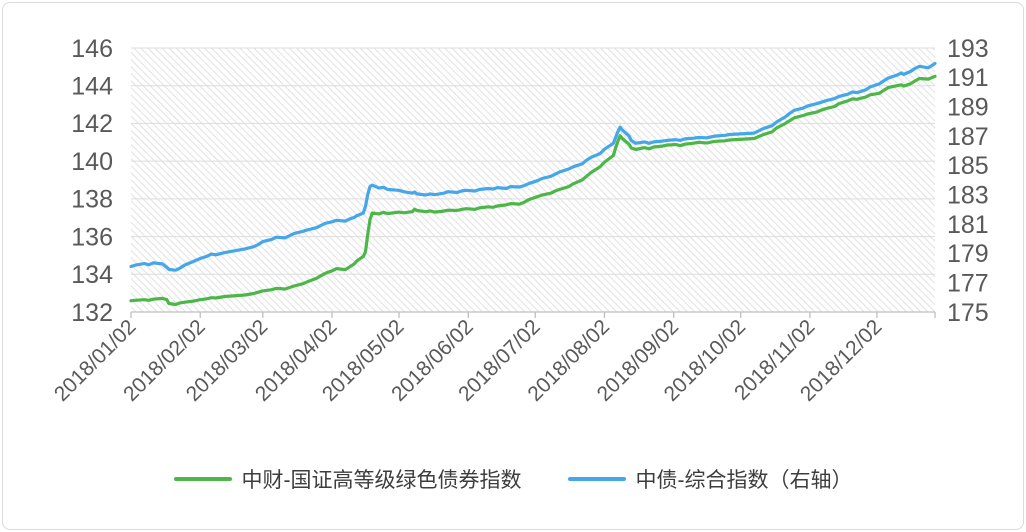 This screenshot has height=532, width=1026. What do you see at coordinates (533, 314) in the screenshot?
I see `x-axis` at bounding box center [533, 314].